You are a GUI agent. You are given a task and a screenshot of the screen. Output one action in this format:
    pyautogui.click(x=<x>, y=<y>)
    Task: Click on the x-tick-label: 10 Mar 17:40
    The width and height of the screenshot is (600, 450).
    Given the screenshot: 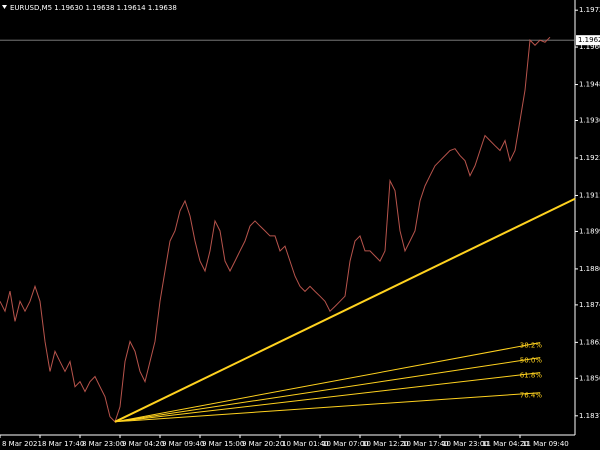 What is the action you would take?
    pyautogui.click(x=425, y=444)
    